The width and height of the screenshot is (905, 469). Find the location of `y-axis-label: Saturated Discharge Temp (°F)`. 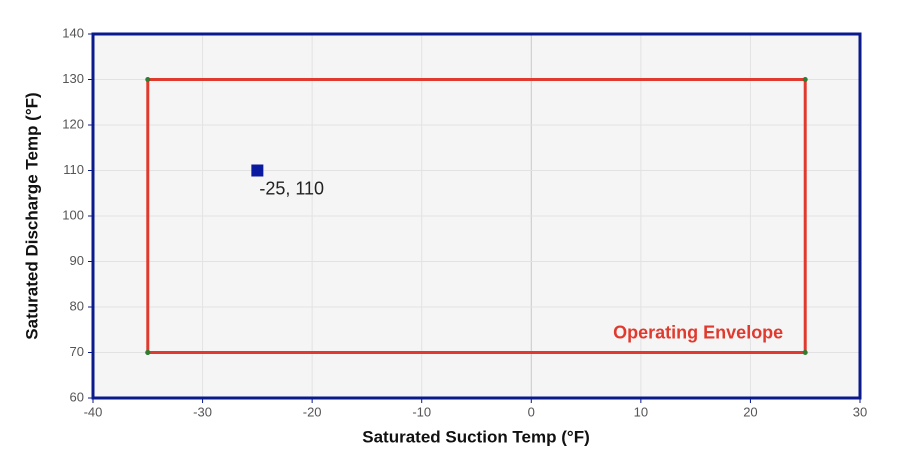

y-axis-label: Saturated Discharge Temp (°F) is located at coordinates (31, 215).